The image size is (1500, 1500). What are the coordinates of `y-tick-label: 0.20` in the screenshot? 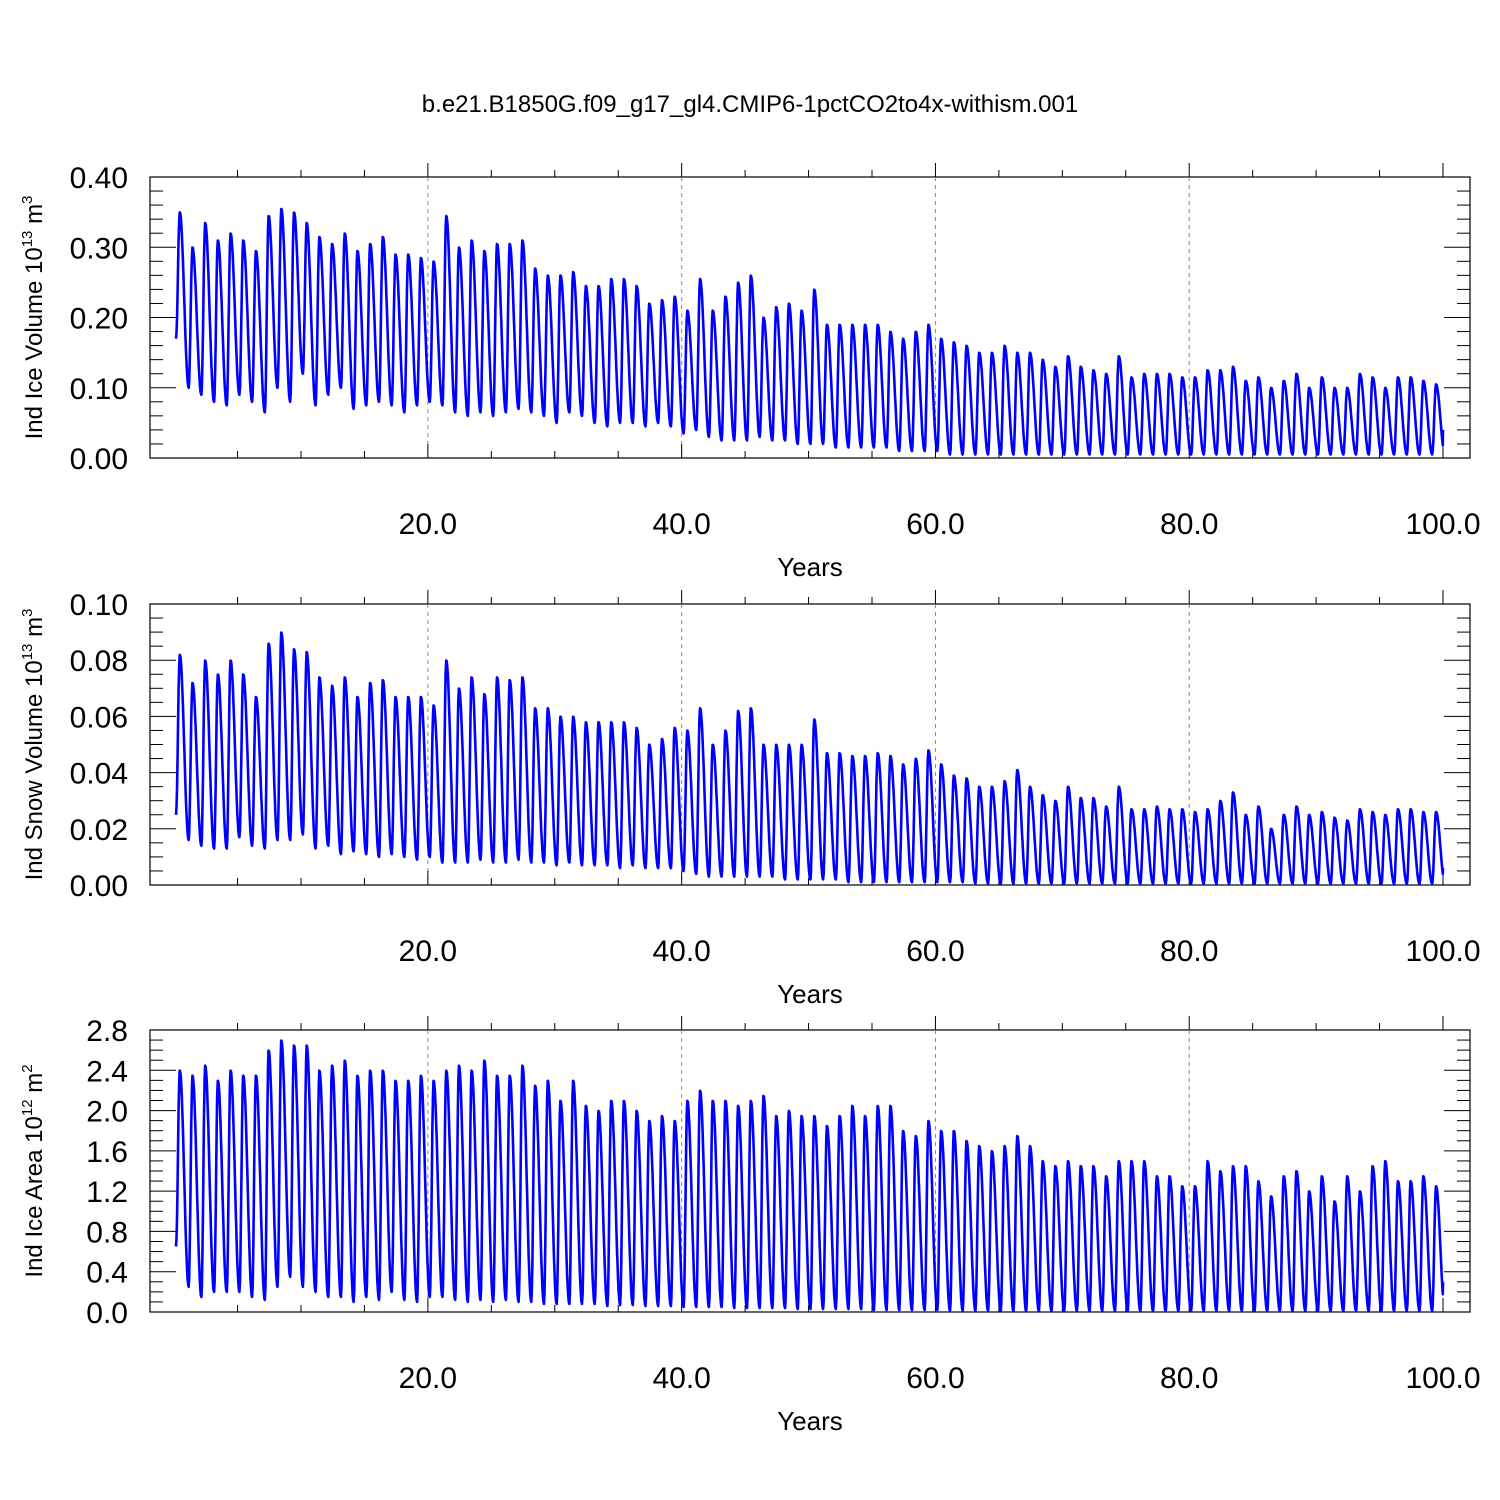 It's located at (99, 319).